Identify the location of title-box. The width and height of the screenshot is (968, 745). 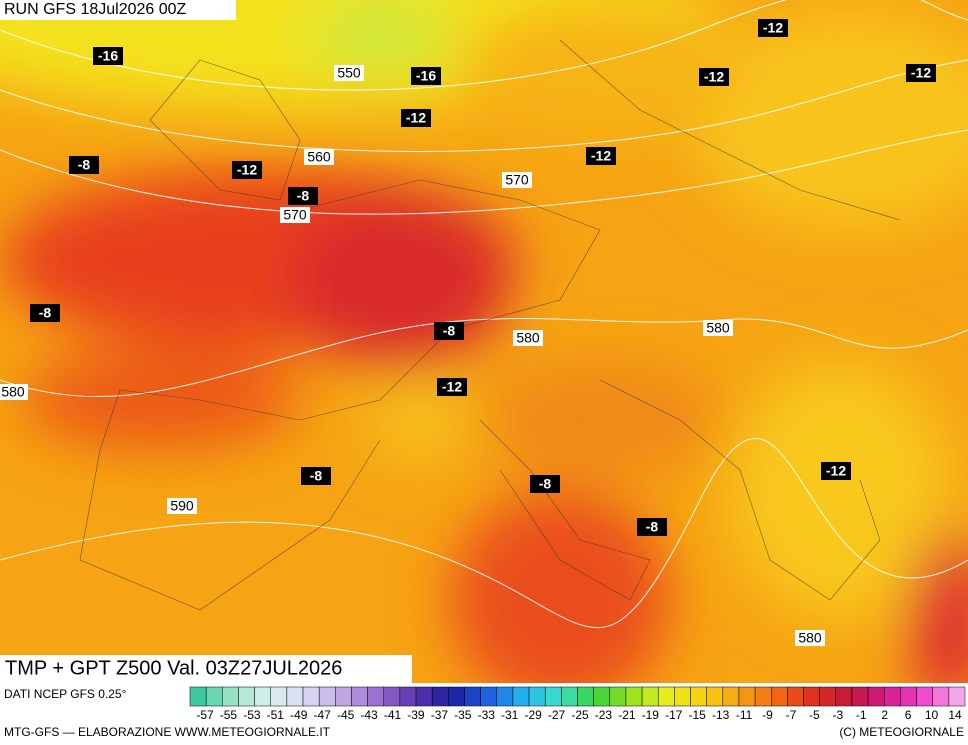
(206, 669).